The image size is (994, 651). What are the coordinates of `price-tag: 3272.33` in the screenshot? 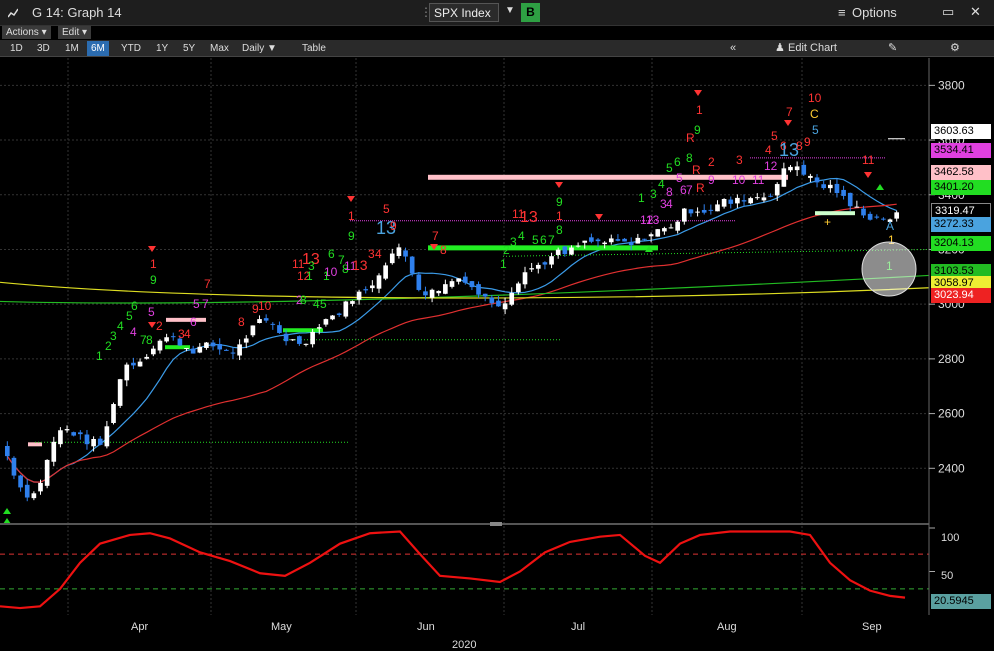 It's located at (961, 224).